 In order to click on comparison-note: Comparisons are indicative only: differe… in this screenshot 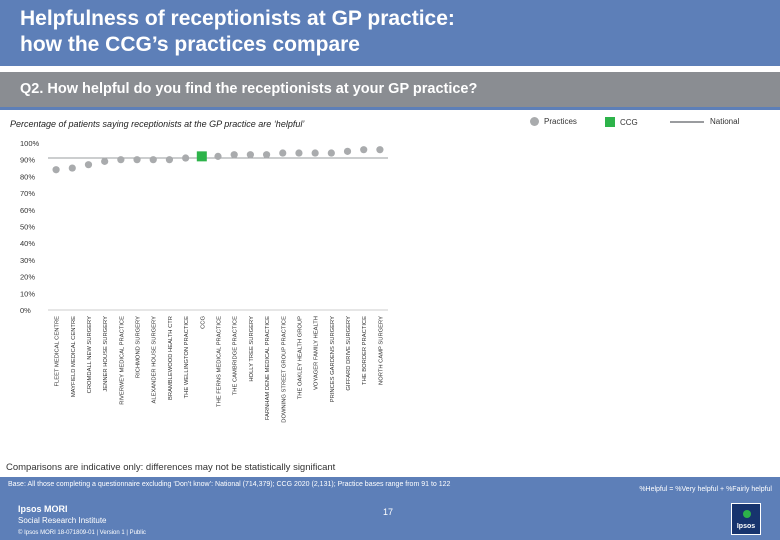, I will do `click(171, 467)`.